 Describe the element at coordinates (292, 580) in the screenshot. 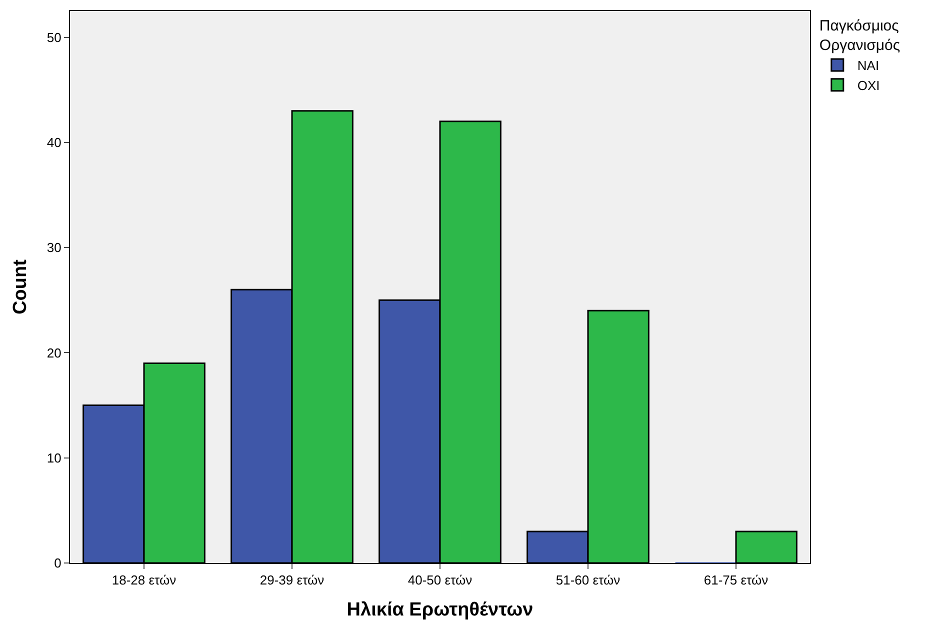

I see `x-tick-label: 29-39 ετών` at that location.